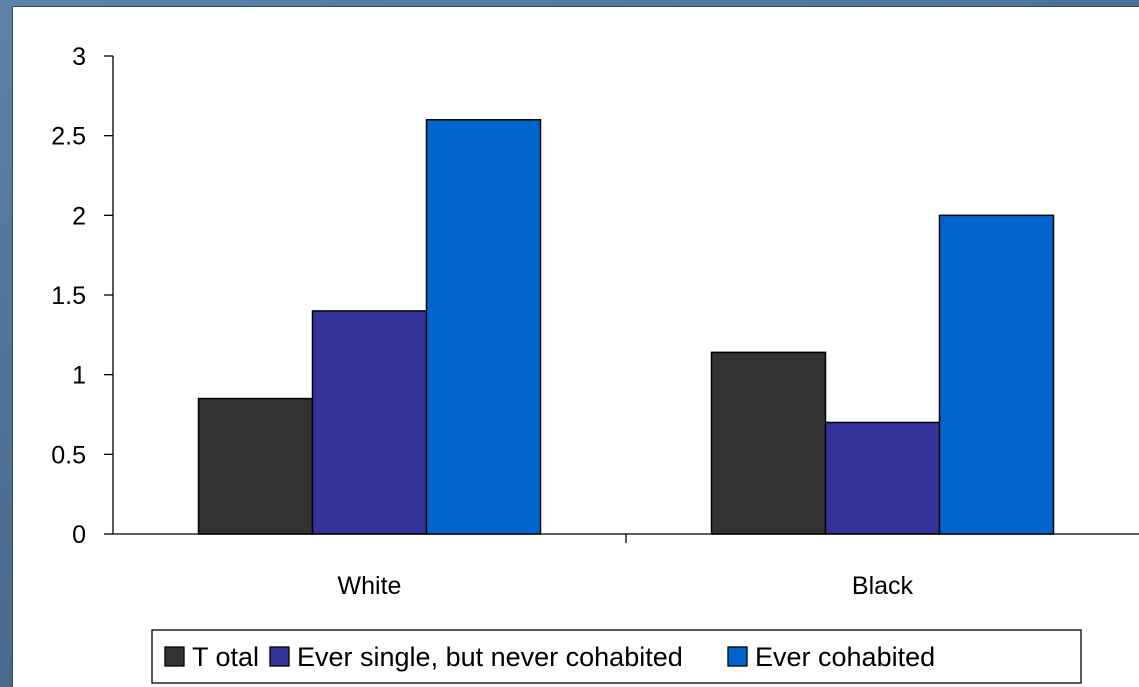 This screenshot has width=1139, height=687. I want to click on legend-label: Ever single, but never cohabited, so click(490, 657).